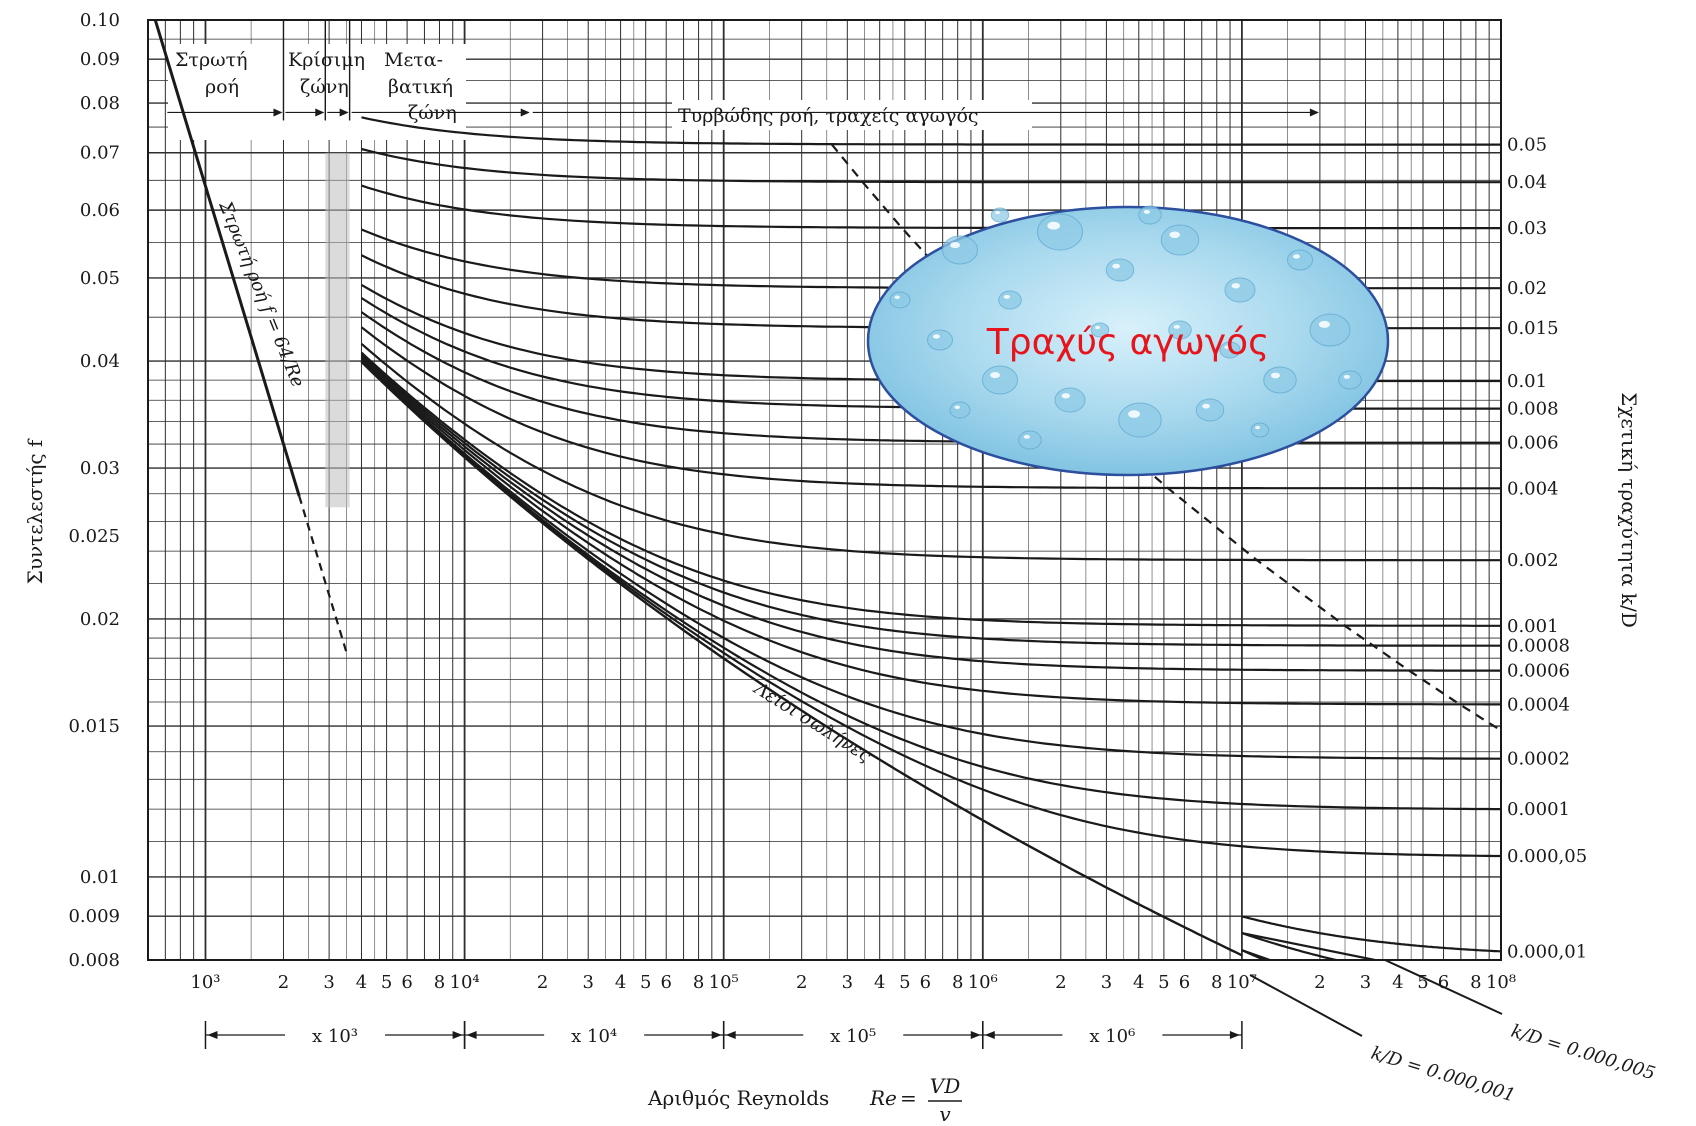  I want to click on laminar-line, so click(227, 258).